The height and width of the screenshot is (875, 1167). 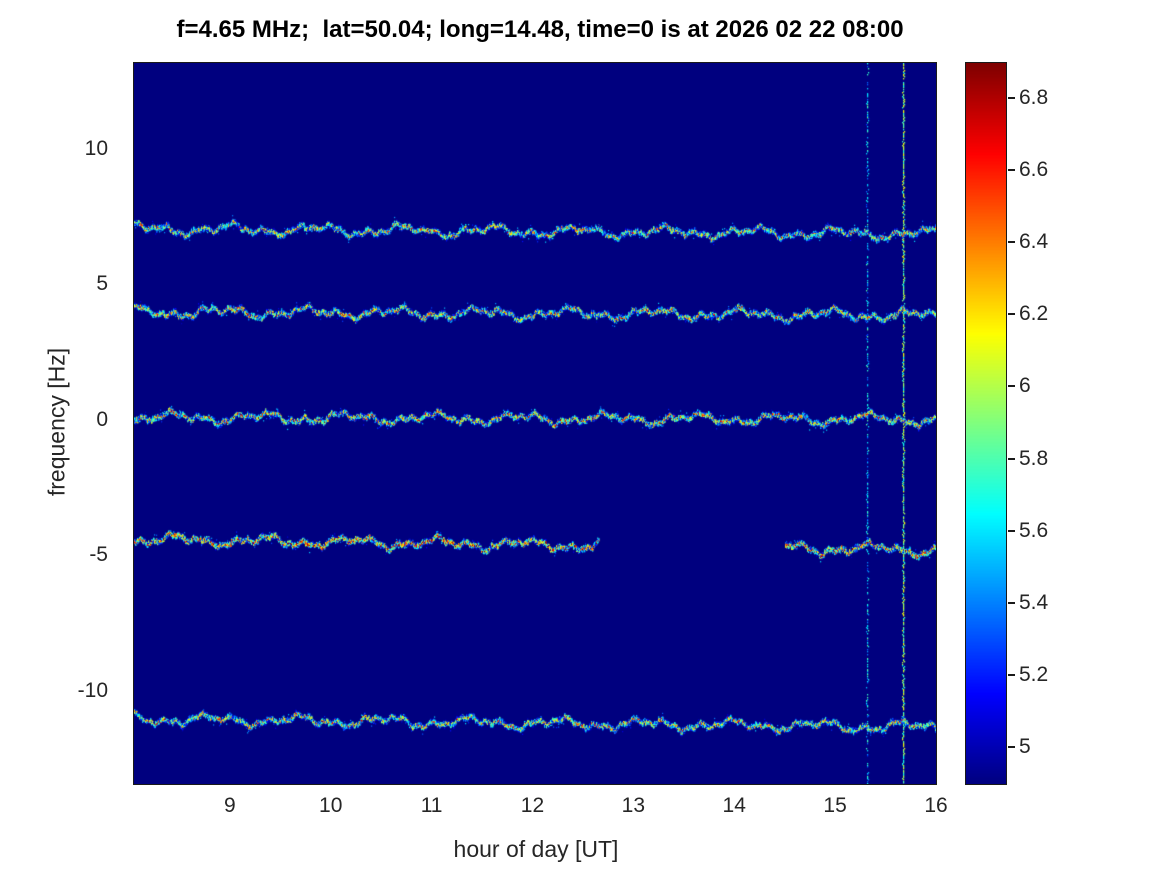 I want to click on colorbar-tick-label: 5.6, so click(x=1034, y=530).